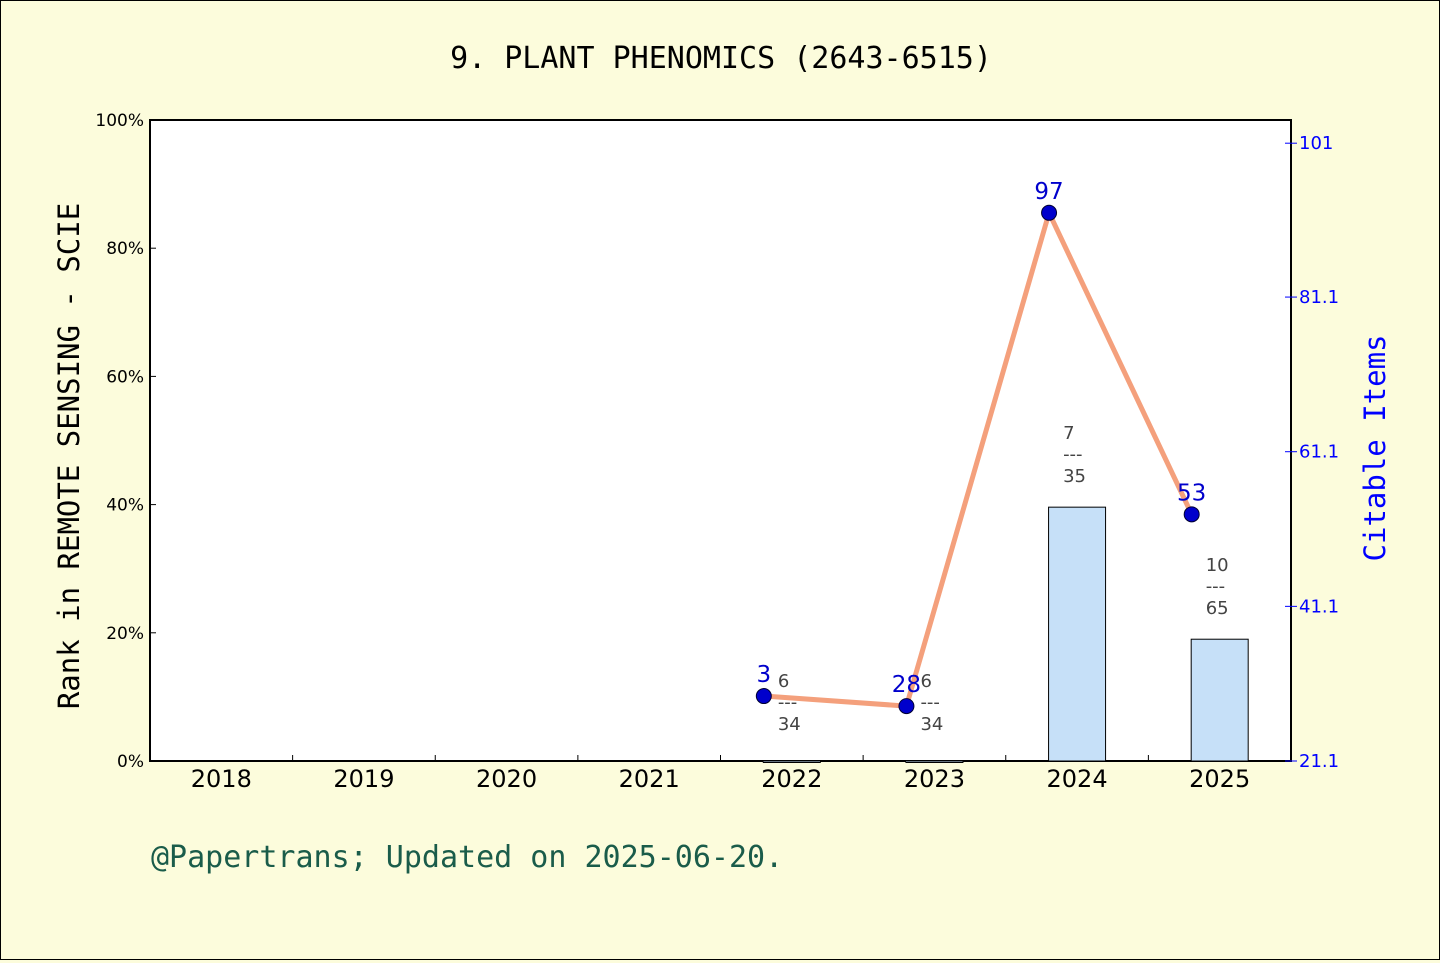 This screenshot has height=963, width=1440. I want to click on x-tick-label: 2019, so click(363, 779).